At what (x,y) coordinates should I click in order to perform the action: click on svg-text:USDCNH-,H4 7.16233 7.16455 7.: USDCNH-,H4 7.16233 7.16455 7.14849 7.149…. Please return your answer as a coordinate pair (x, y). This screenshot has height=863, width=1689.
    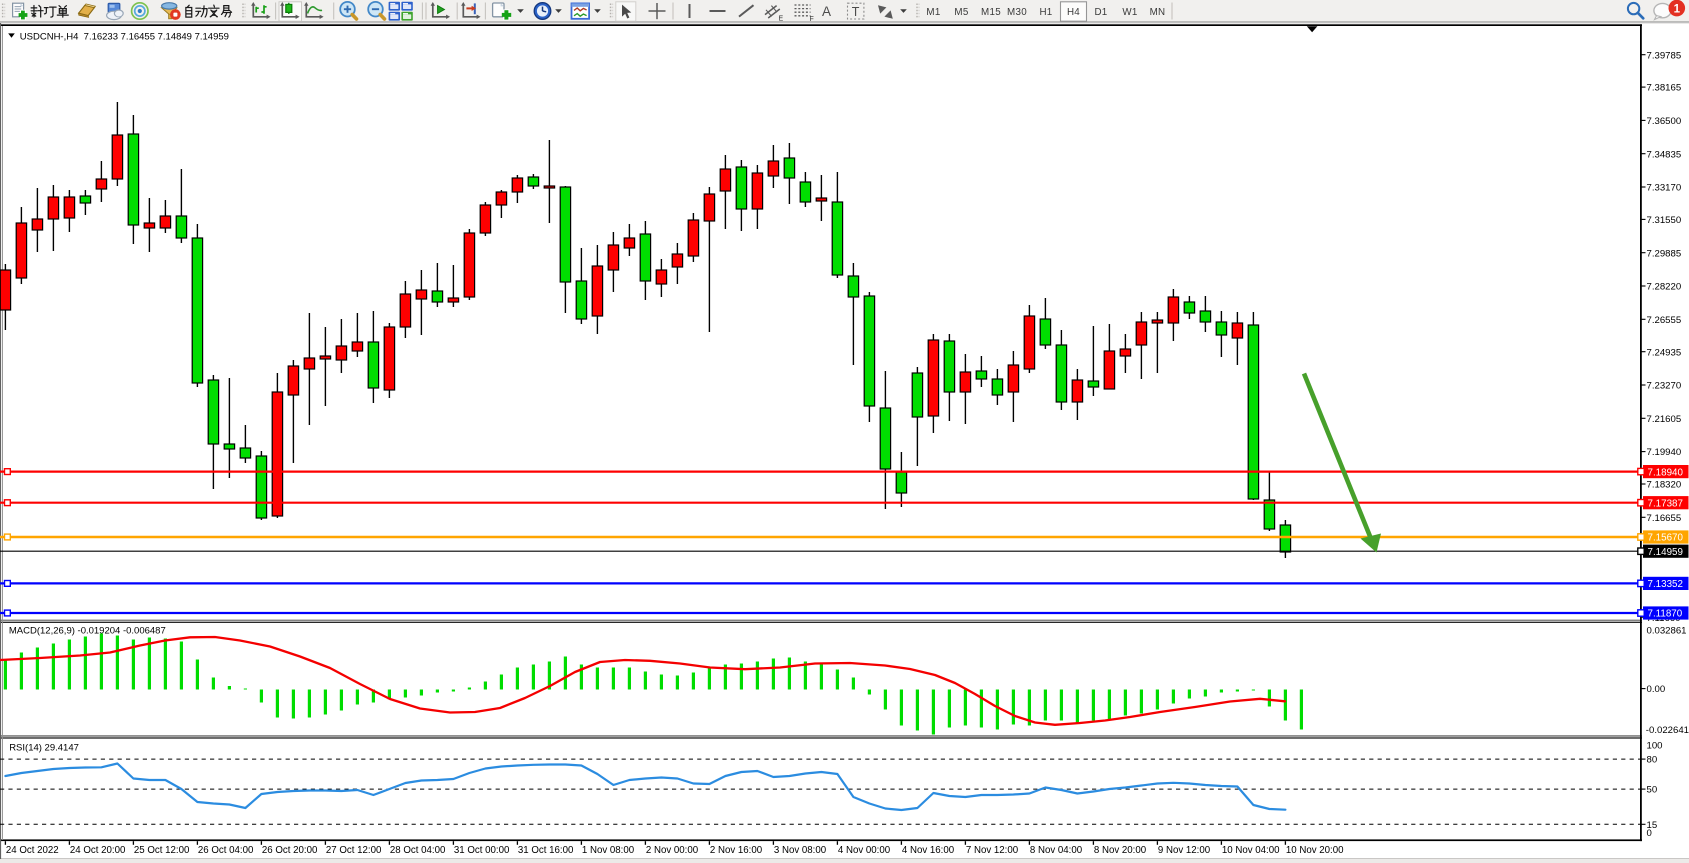
    Looking at the image, I should click on (124, 37).